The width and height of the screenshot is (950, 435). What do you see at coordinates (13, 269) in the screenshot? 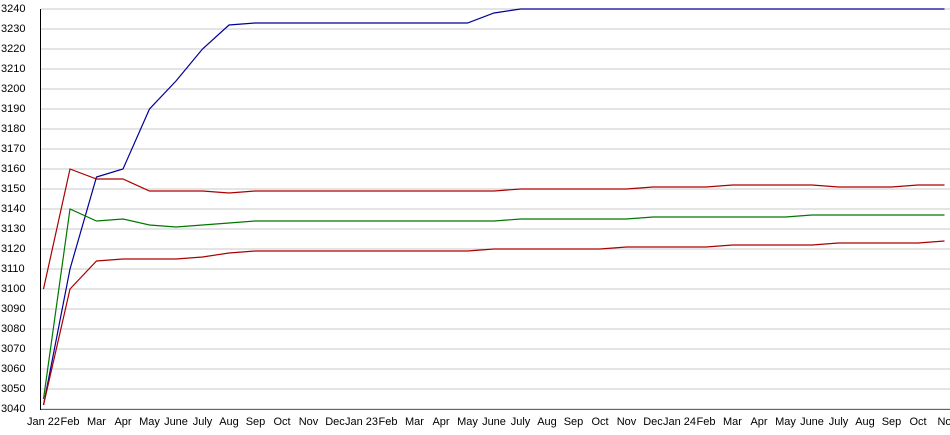
I see `y-tick-label: 3110` at bounding box center [13, 269].